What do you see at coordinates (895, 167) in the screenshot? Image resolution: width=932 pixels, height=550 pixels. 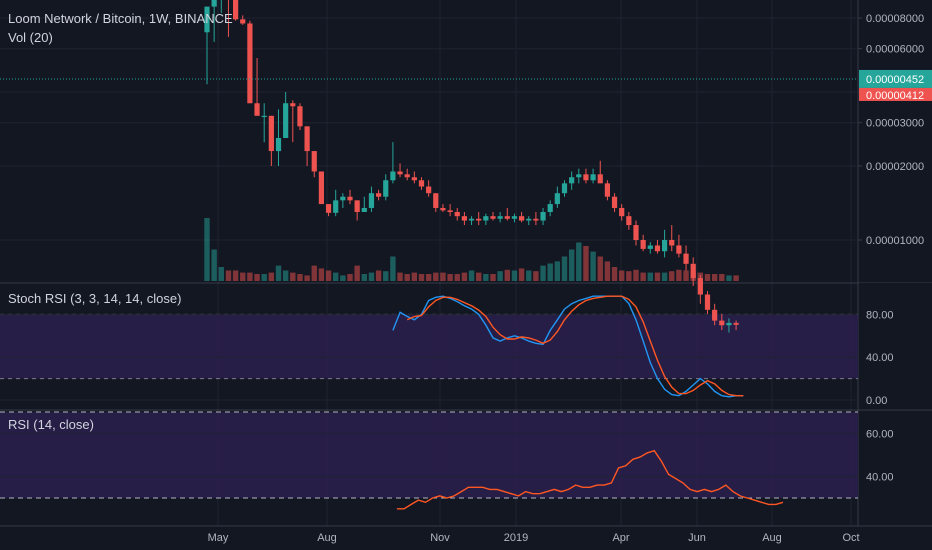 I see `price-tick-label: 0.00002000` at bounding box center [895, 167].